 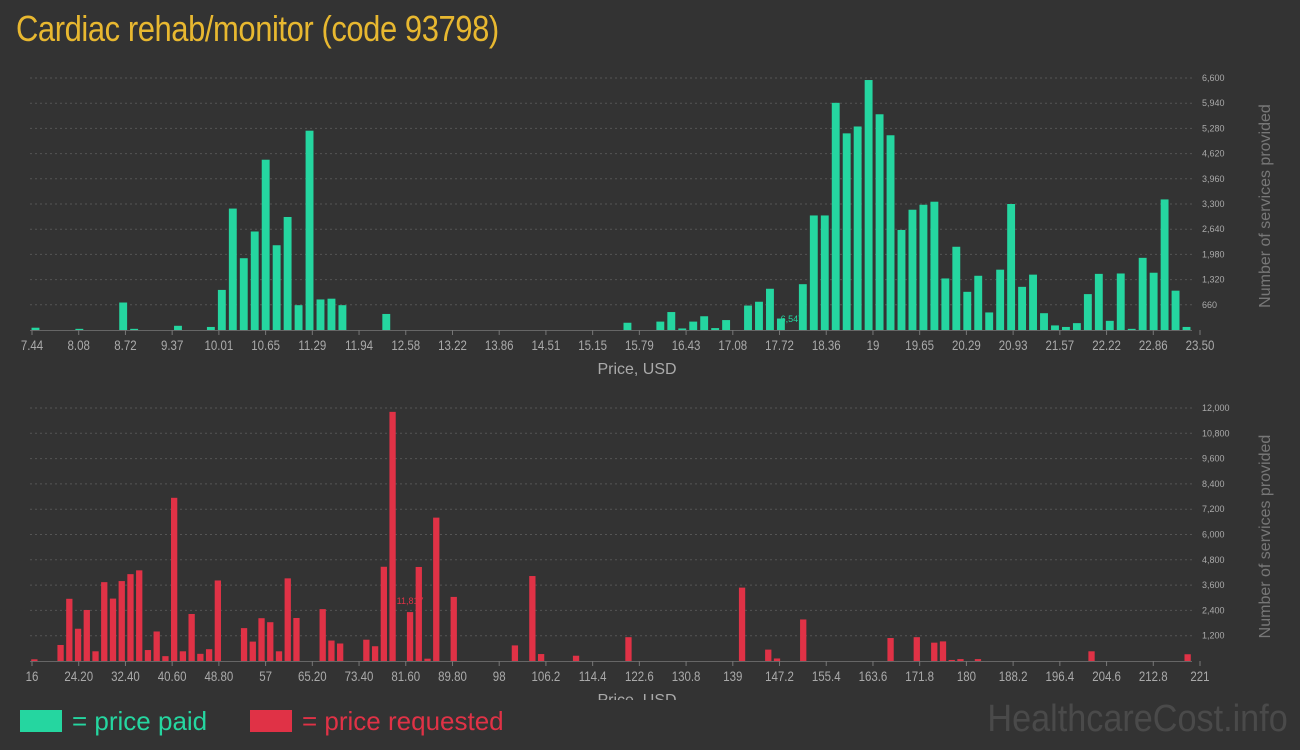 I want to click on x-tick-label: 13.22, so click(x=452, y=345).